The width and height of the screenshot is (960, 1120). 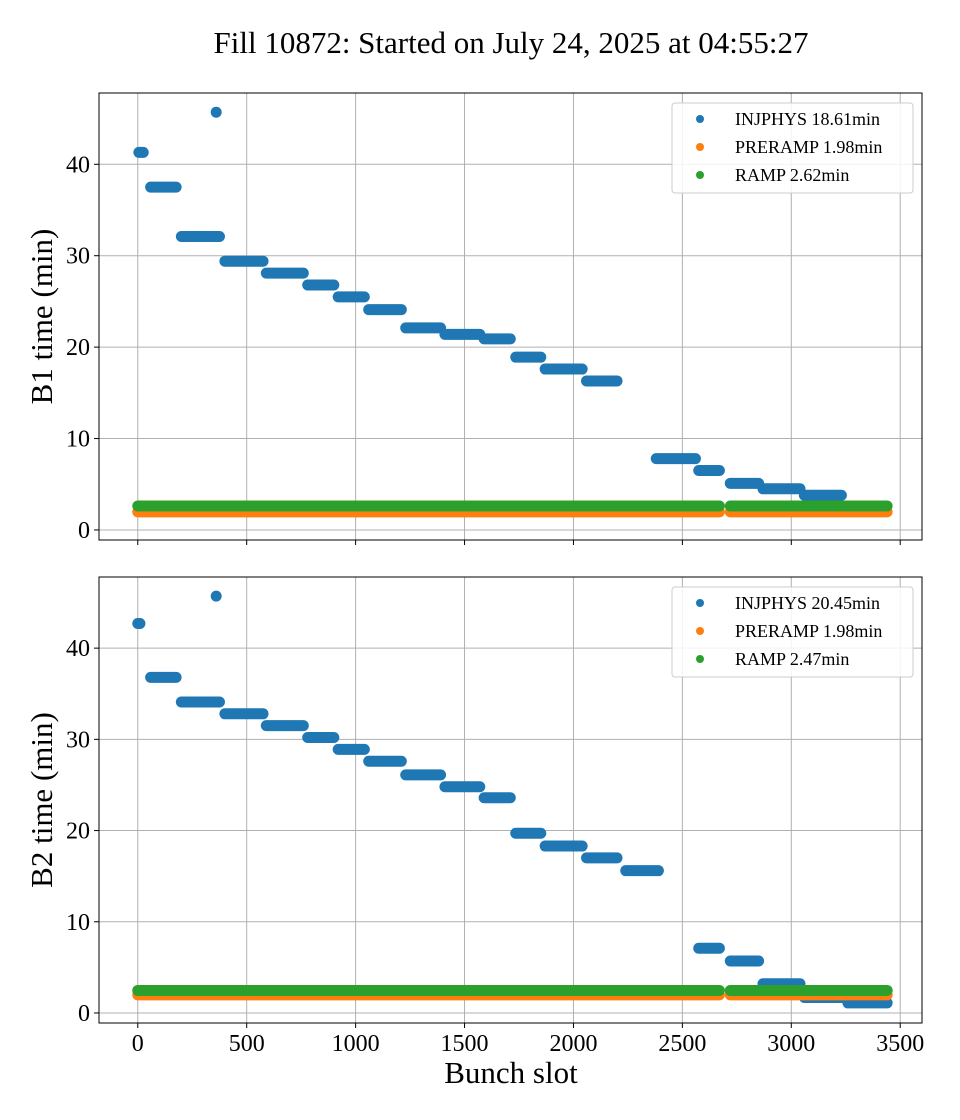 I want to click on legend-label-ramp: RAMP 2.62min, so click(x=792, y=175).